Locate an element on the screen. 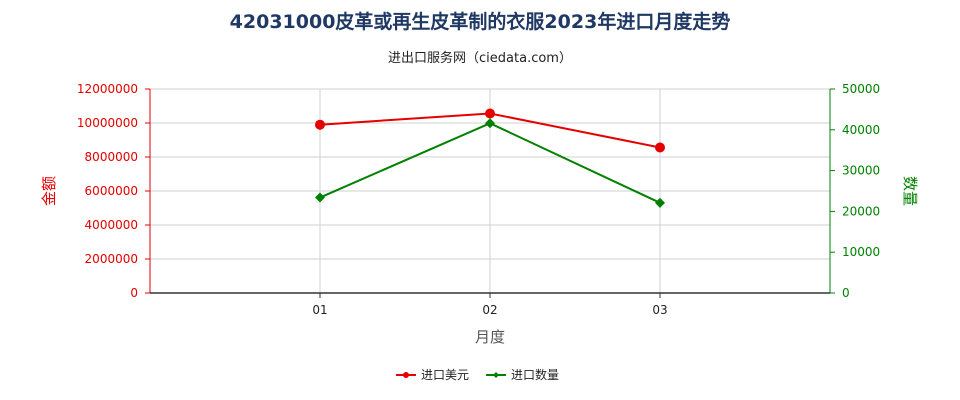  left-tick-label: 12000000 is located at coordinates (107, 89).